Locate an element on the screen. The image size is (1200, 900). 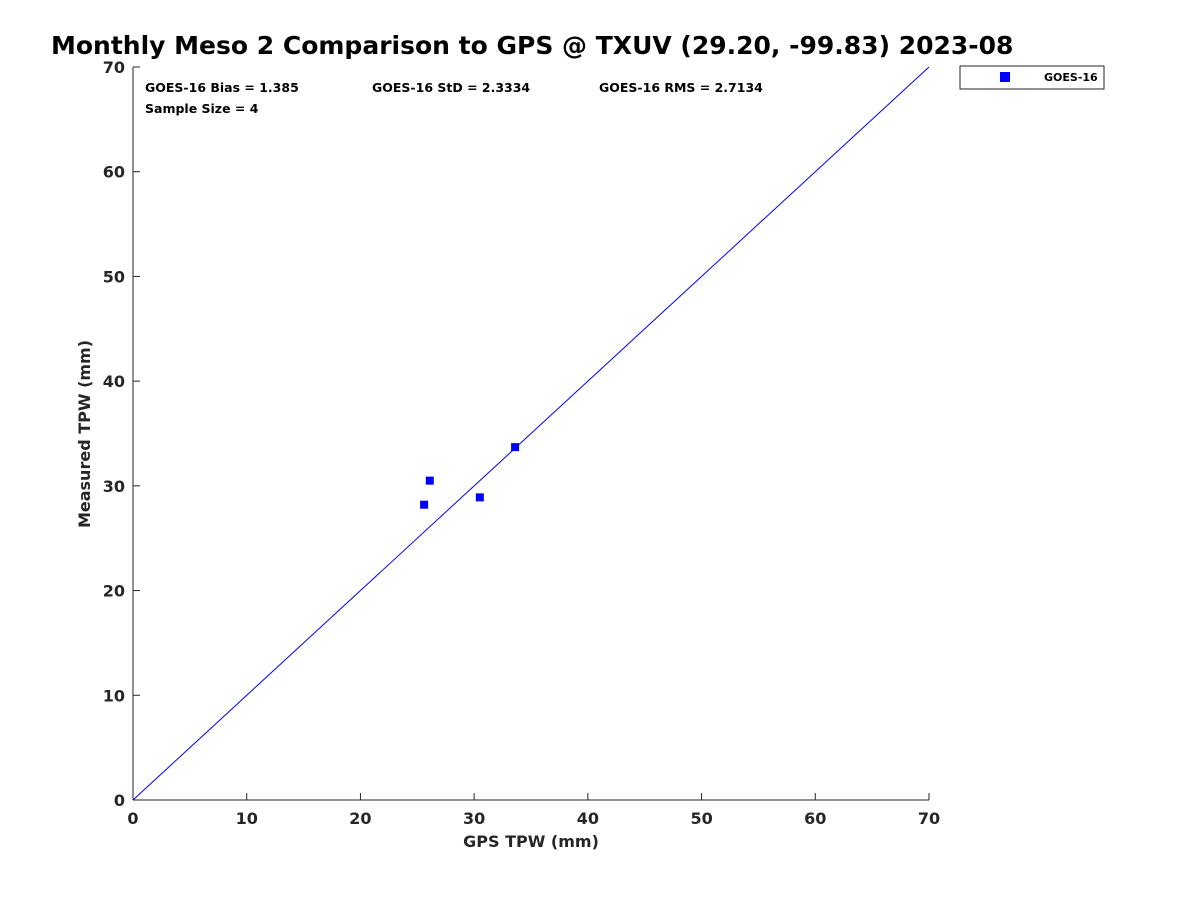
x-tick-label: 60 is located at coordinates (815, 818).